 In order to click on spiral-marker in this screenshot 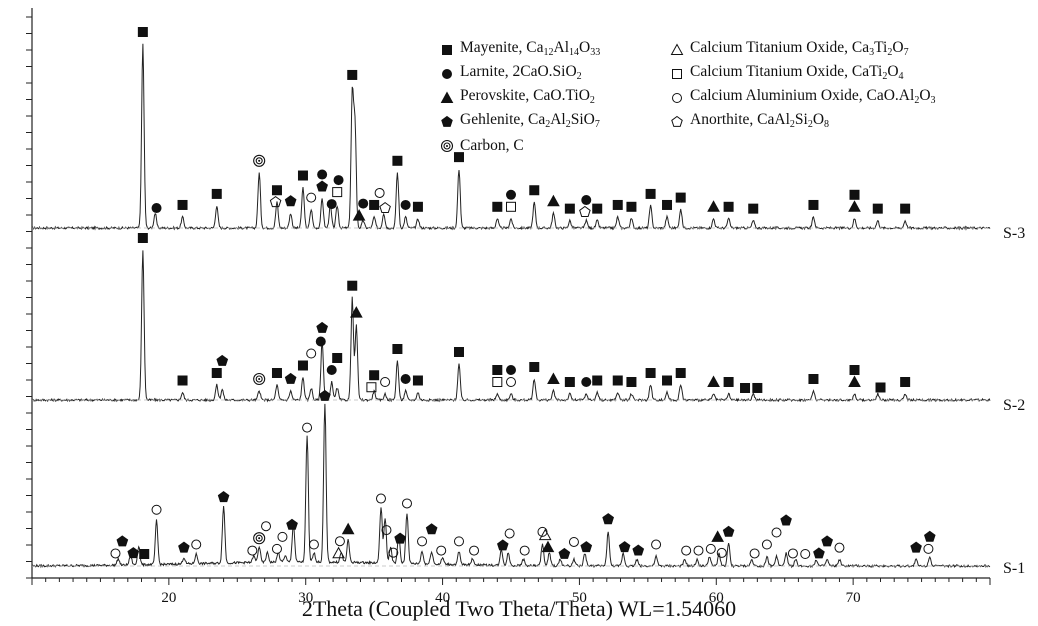, I will do `click(259, 379)`.